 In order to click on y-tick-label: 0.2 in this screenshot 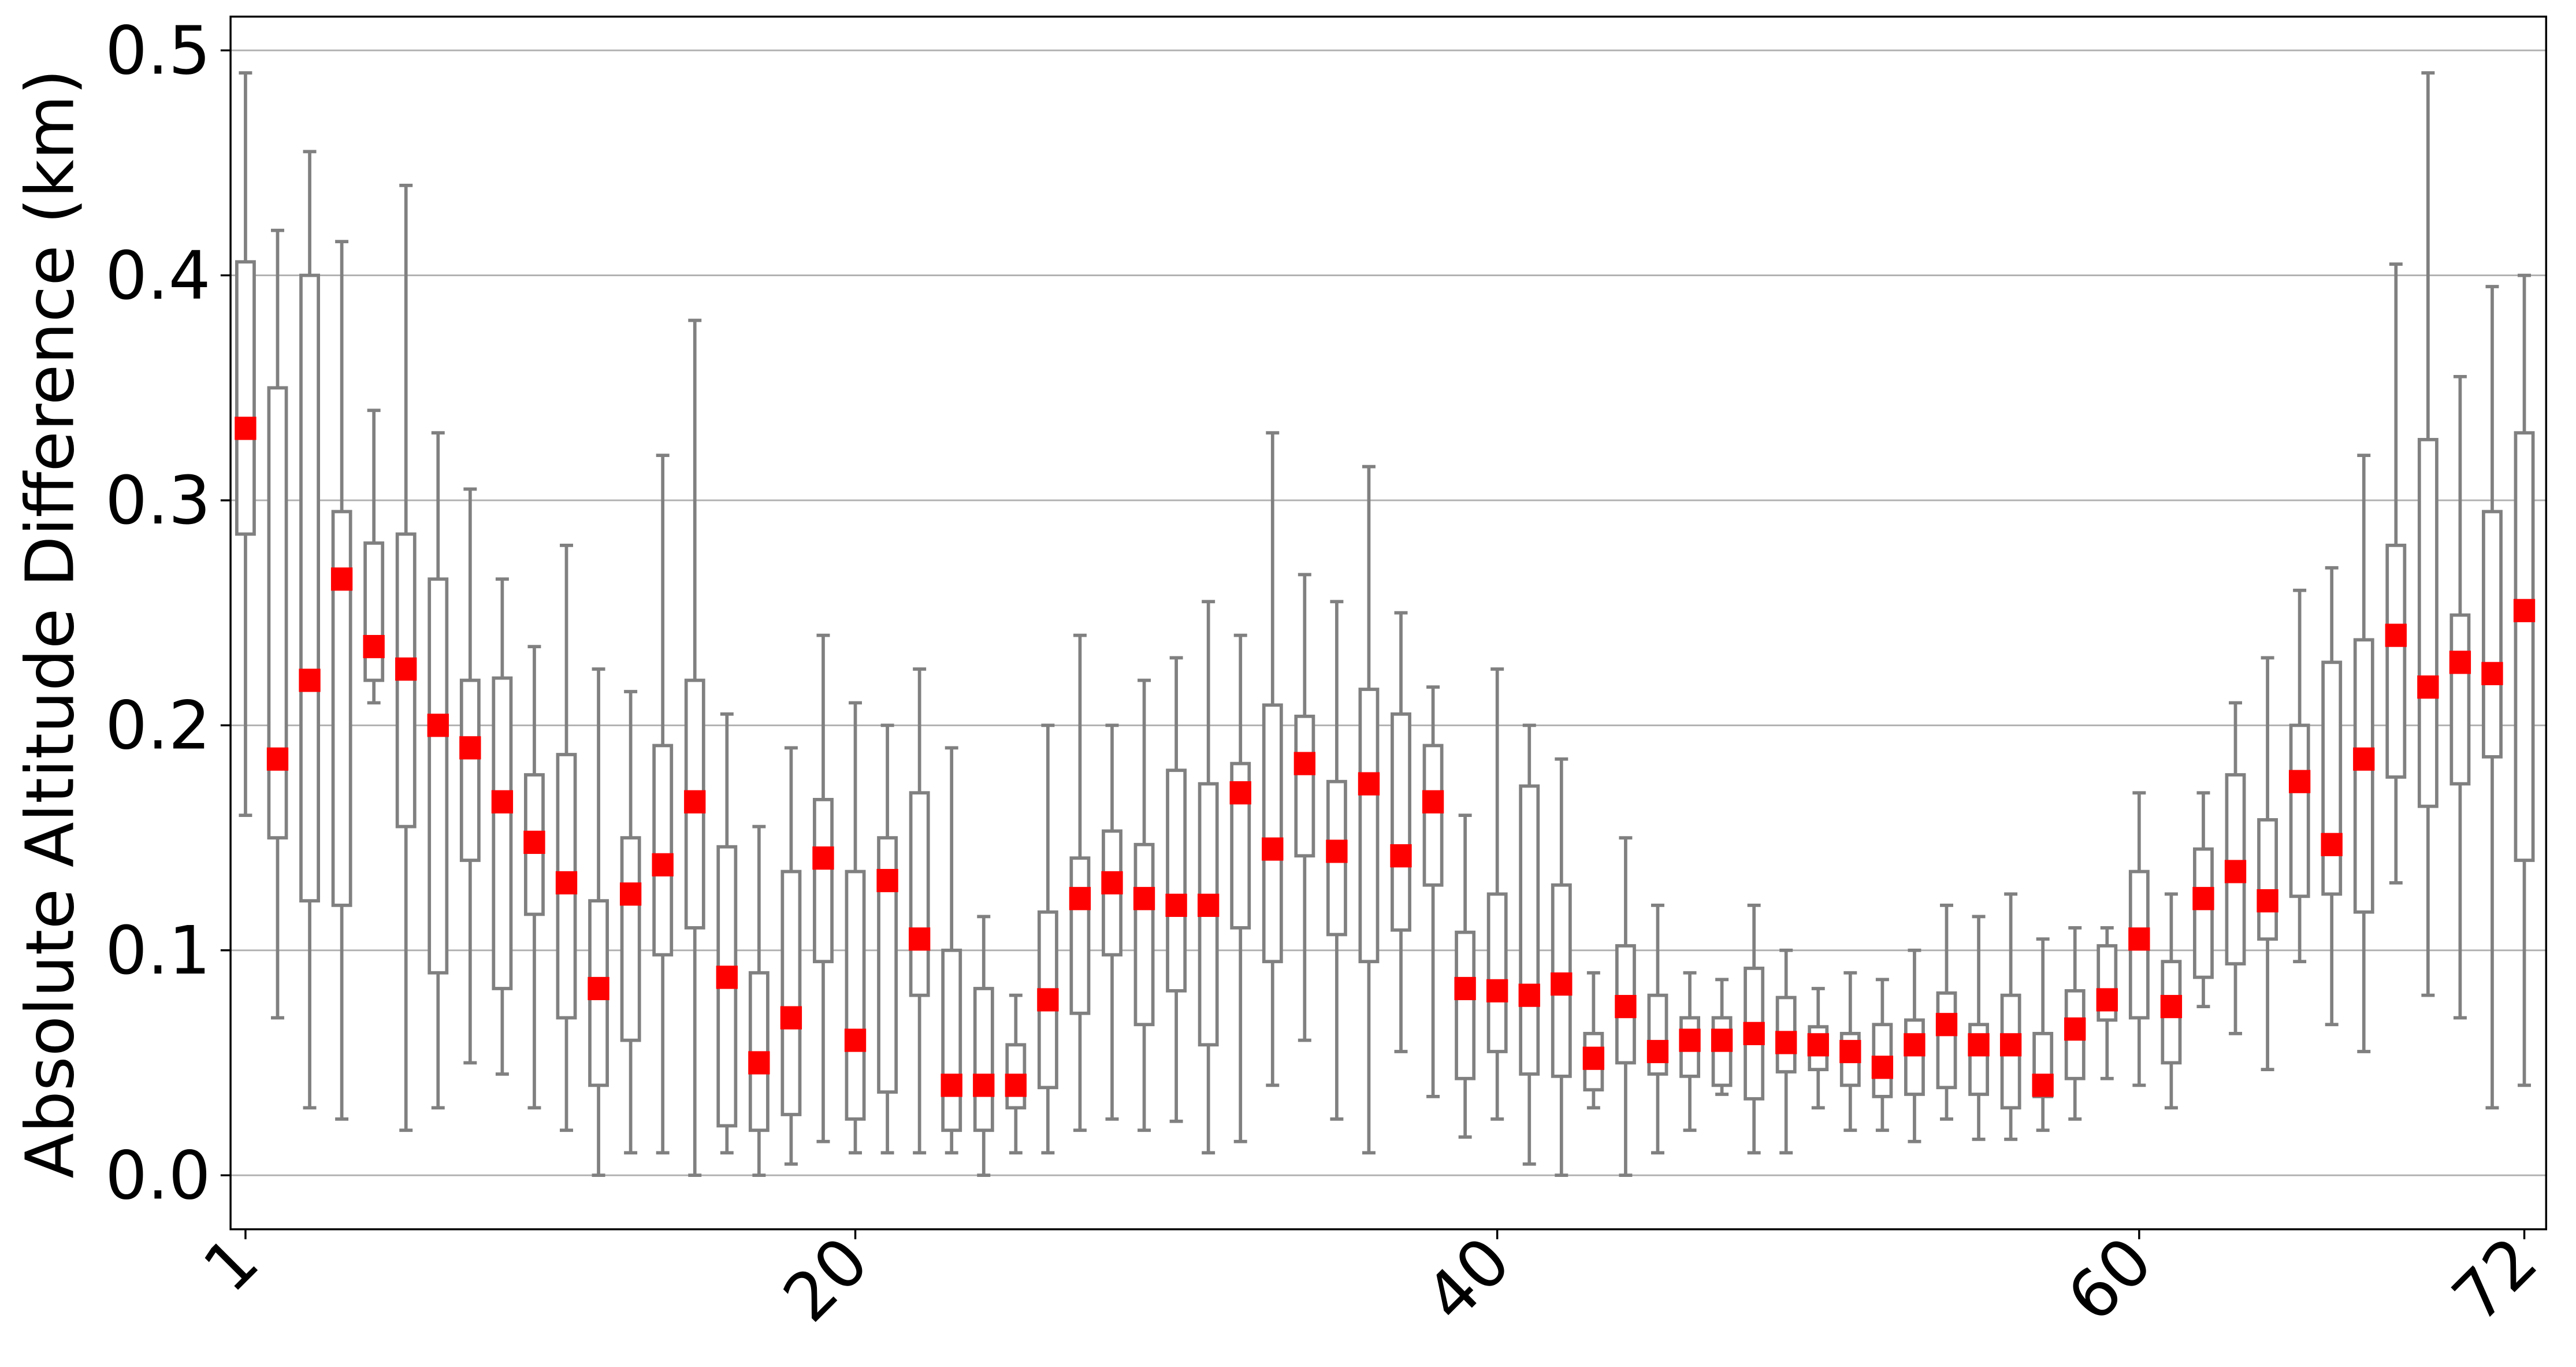, I will do `click(158, 727)`.